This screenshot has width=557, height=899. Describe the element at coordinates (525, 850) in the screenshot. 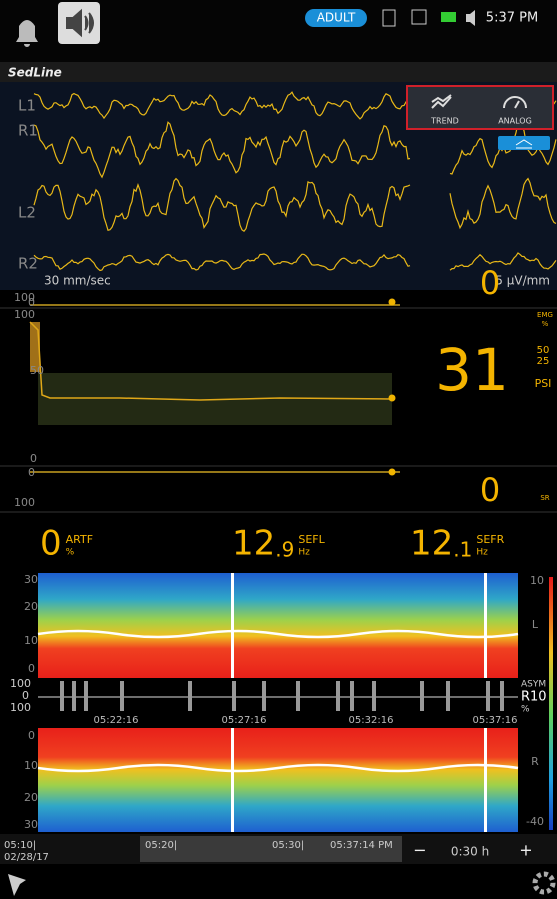

I see `zoom-in: +` at that location.